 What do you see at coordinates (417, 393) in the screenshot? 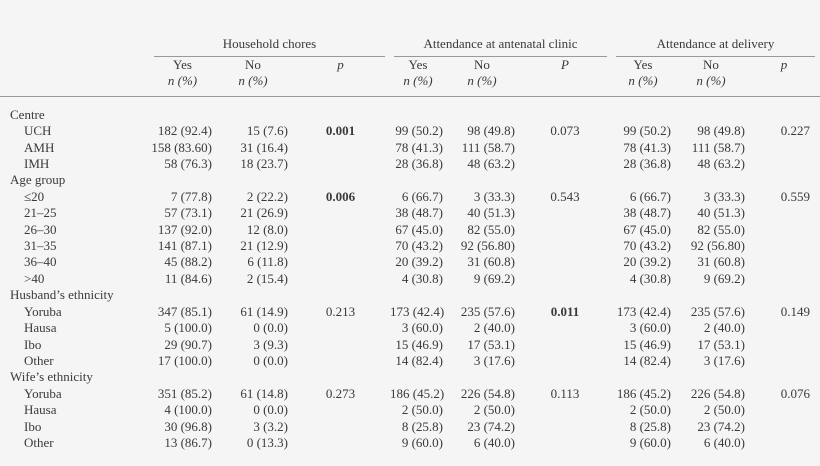
I see `cell-value: 186 (45.2)` at bounding box center [417, 393].